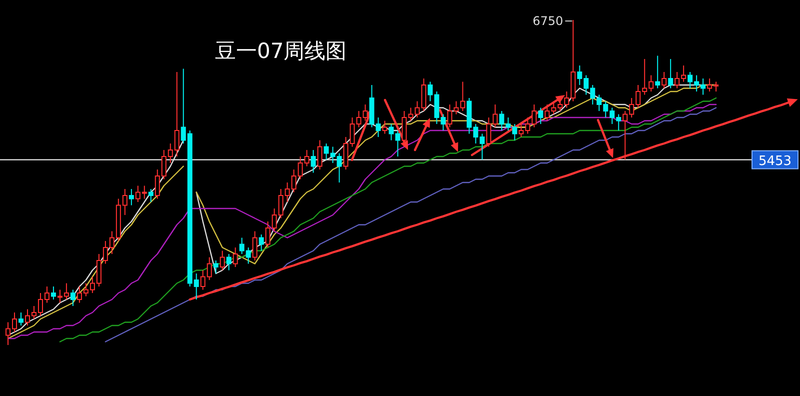 This screenshot has width=800, height=396. Describe the element at coordinates (281, 51) in the screenshot. I see `text: 豆一07周线图` at that location.